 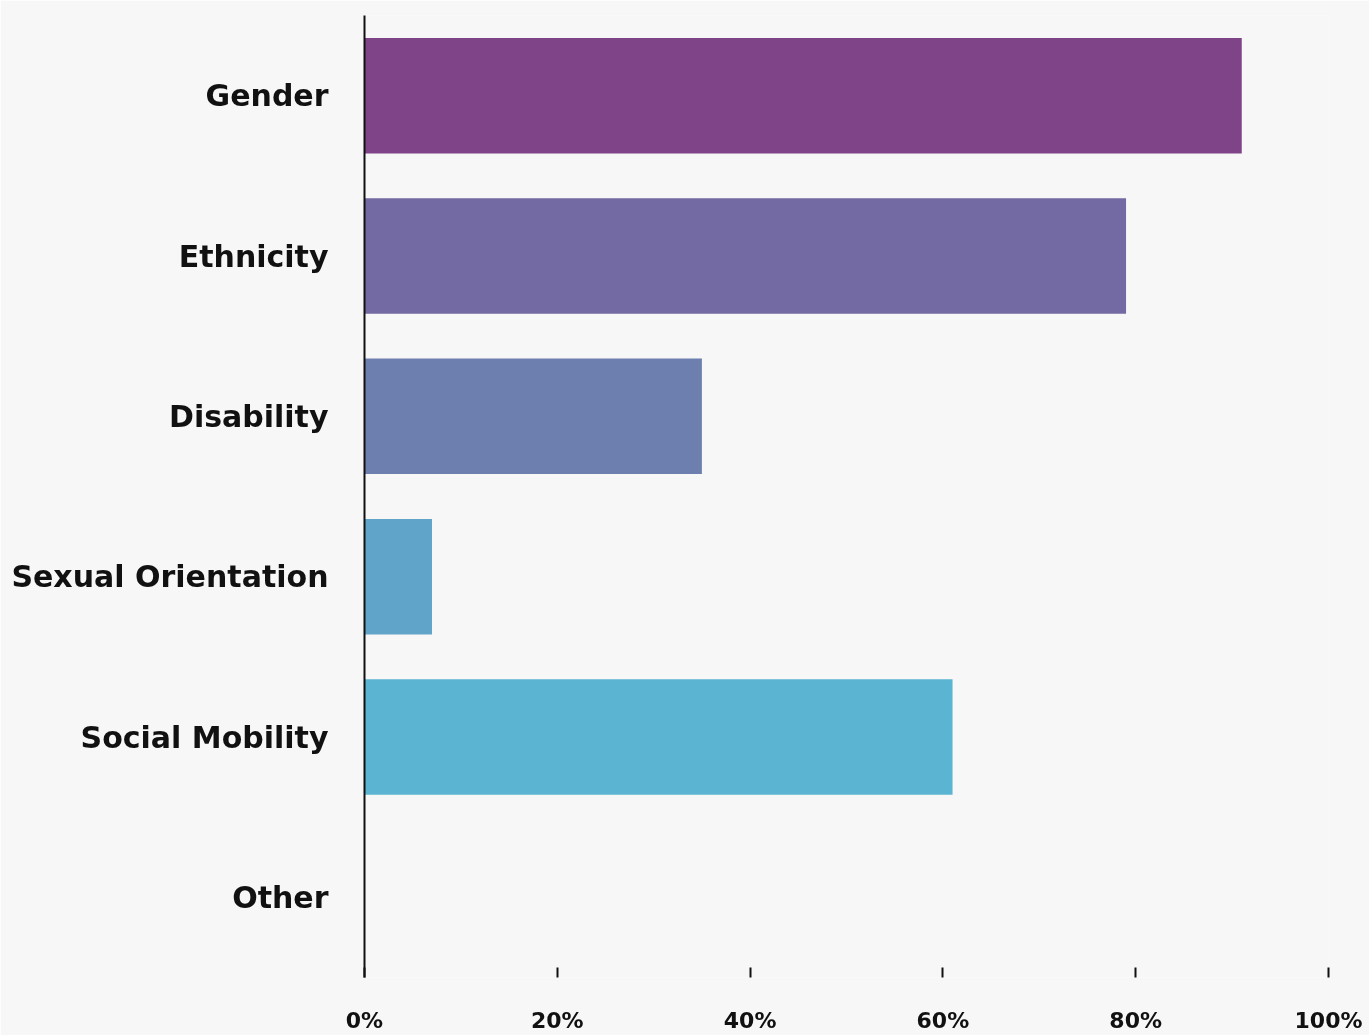 I want to click on y-tick-label: Social Mobility, so click(x=204, y=737).